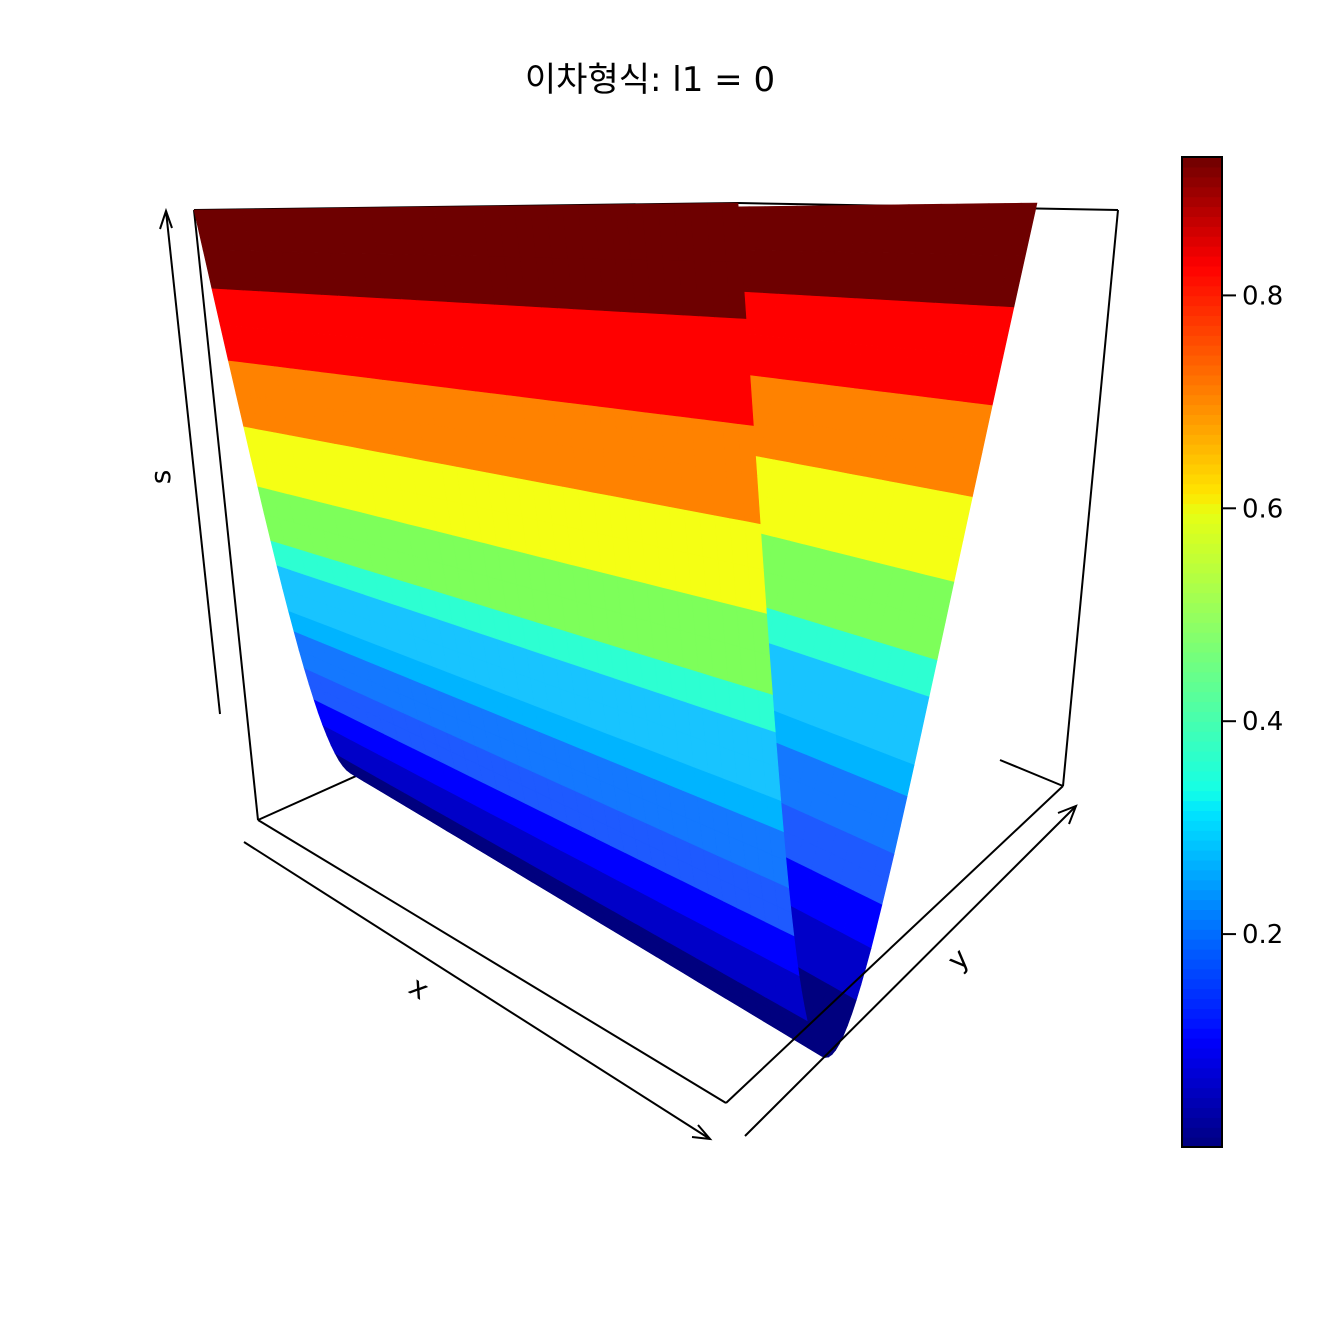 This screenshot has height=1344, width=1344. Describe the element at coordinates (894, 944) in the screenshot. I see `box-edge-front-y` at that location.